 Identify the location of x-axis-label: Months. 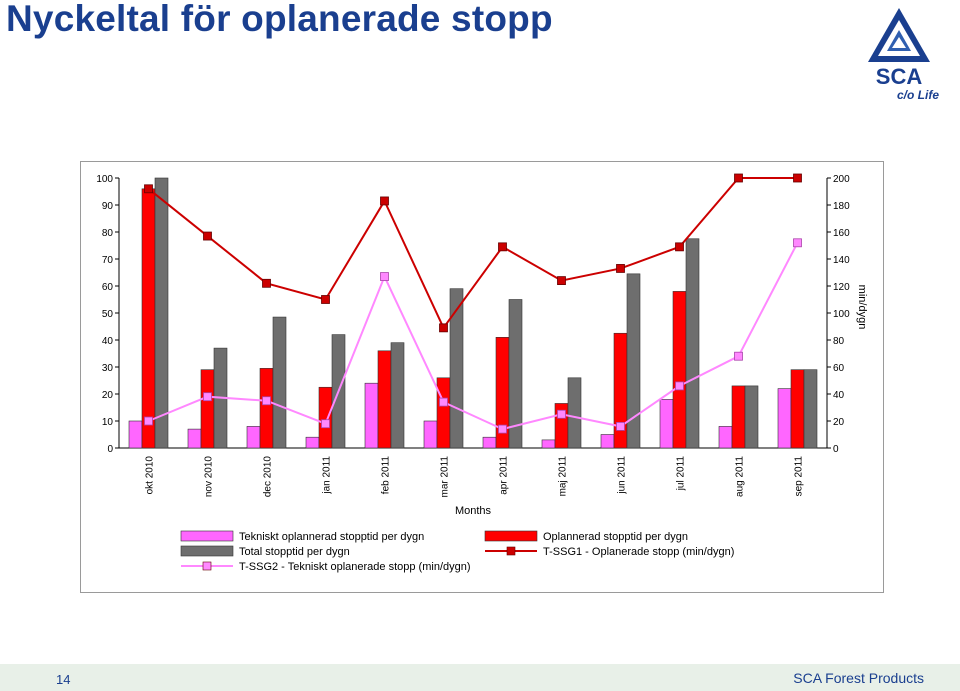
(473, 511).